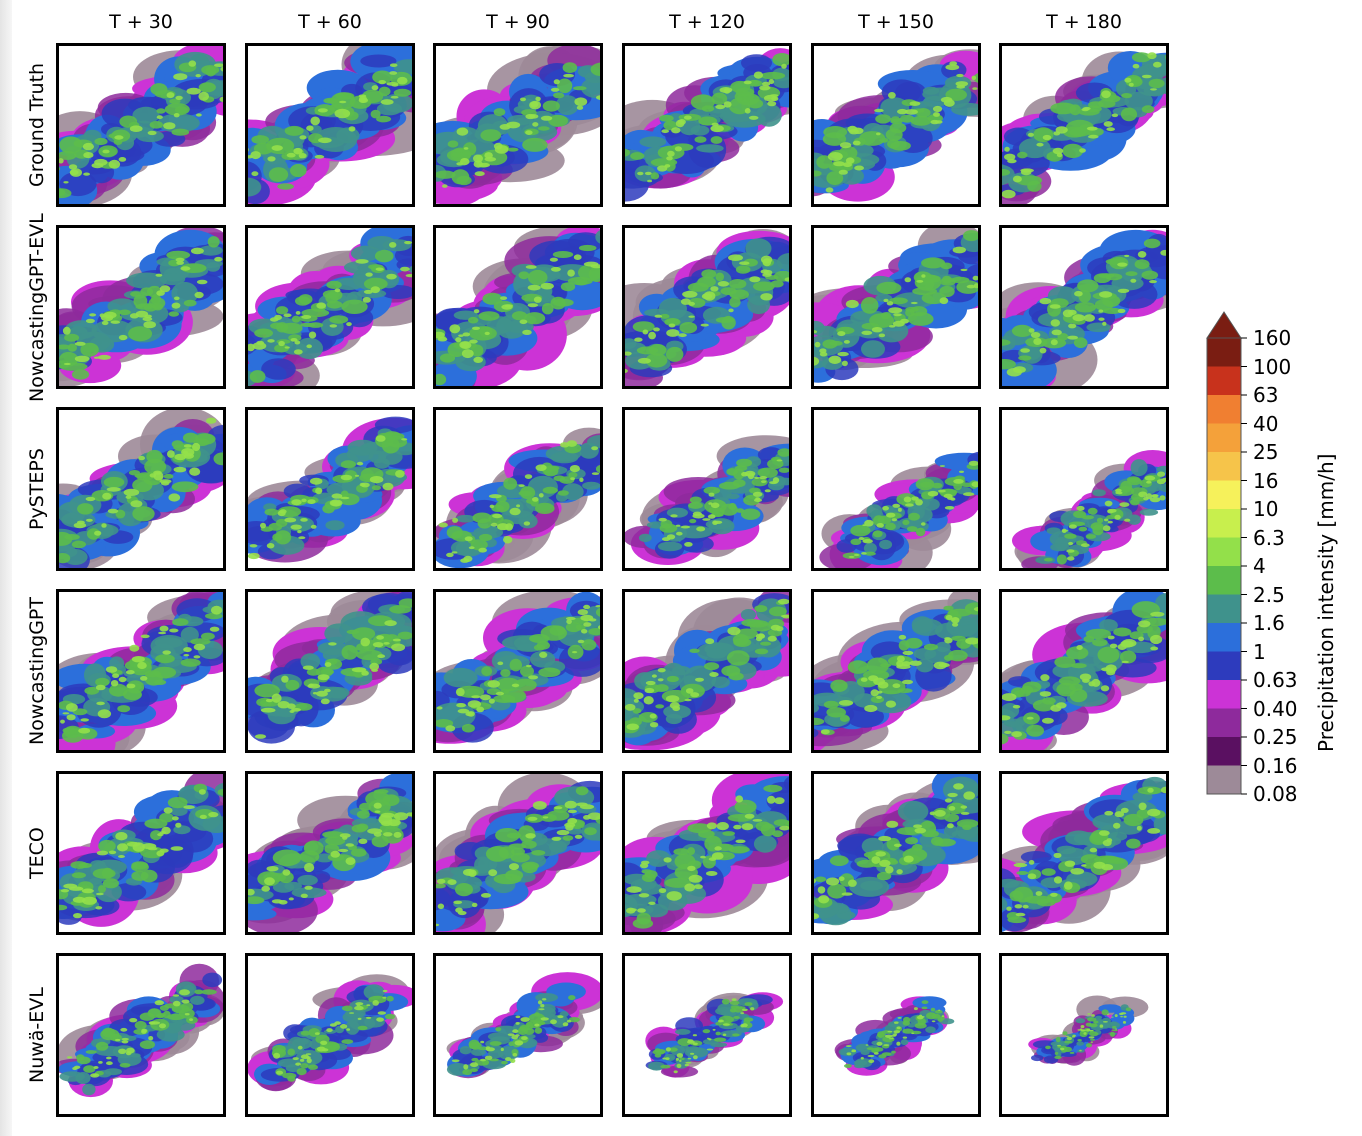 Image resolution: width=1362 pixels, height=1136 pixels. I want to click on column-title: T + 60, so click(330, 22).